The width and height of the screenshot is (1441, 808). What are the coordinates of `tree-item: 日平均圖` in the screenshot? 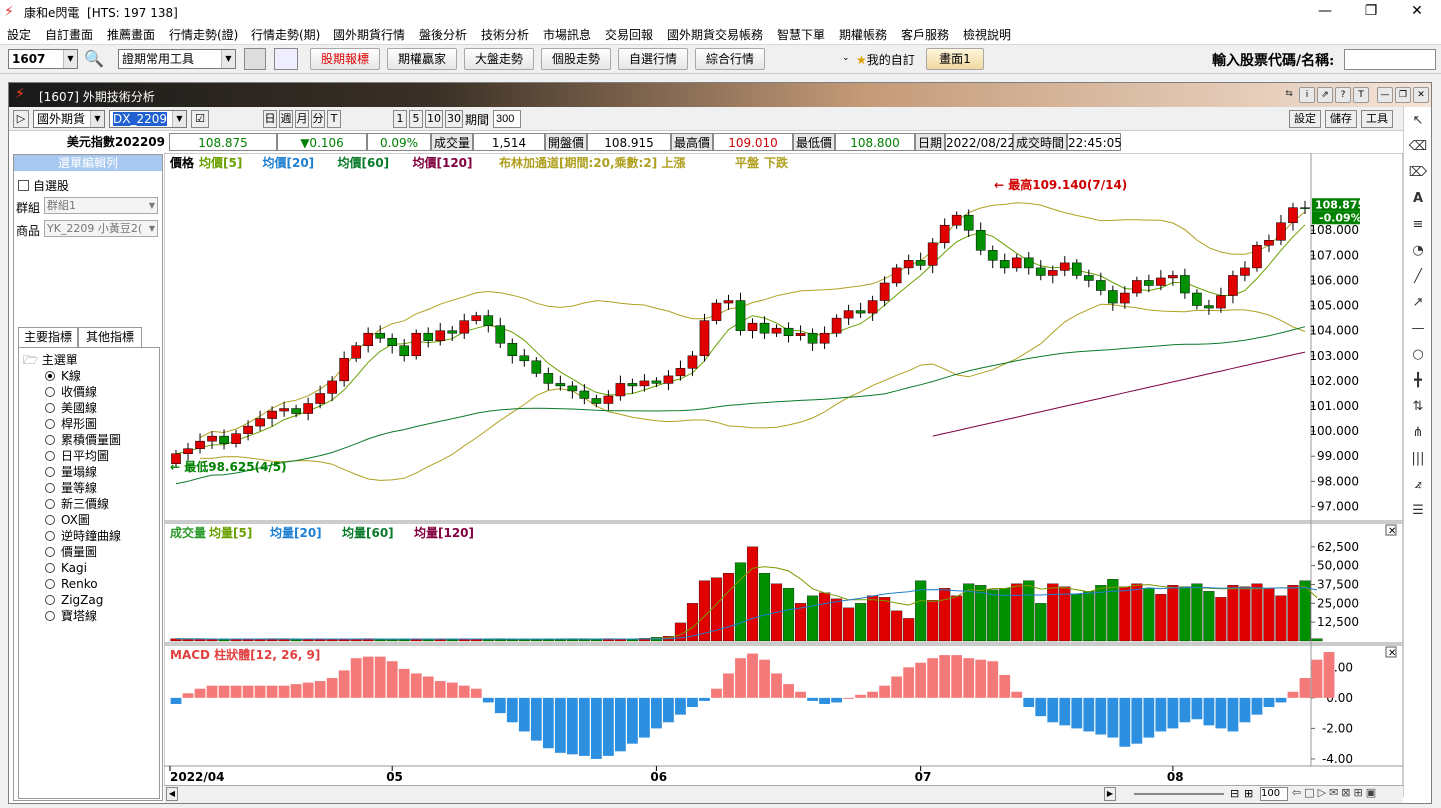 It's located at (77, 456).